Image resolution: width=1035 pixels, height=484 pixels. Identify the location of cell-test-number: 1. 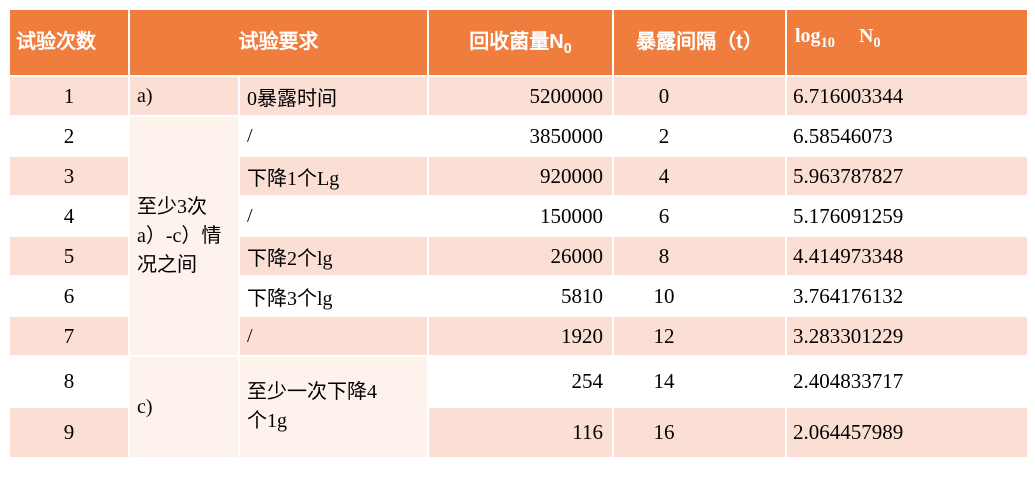
(69, 96).